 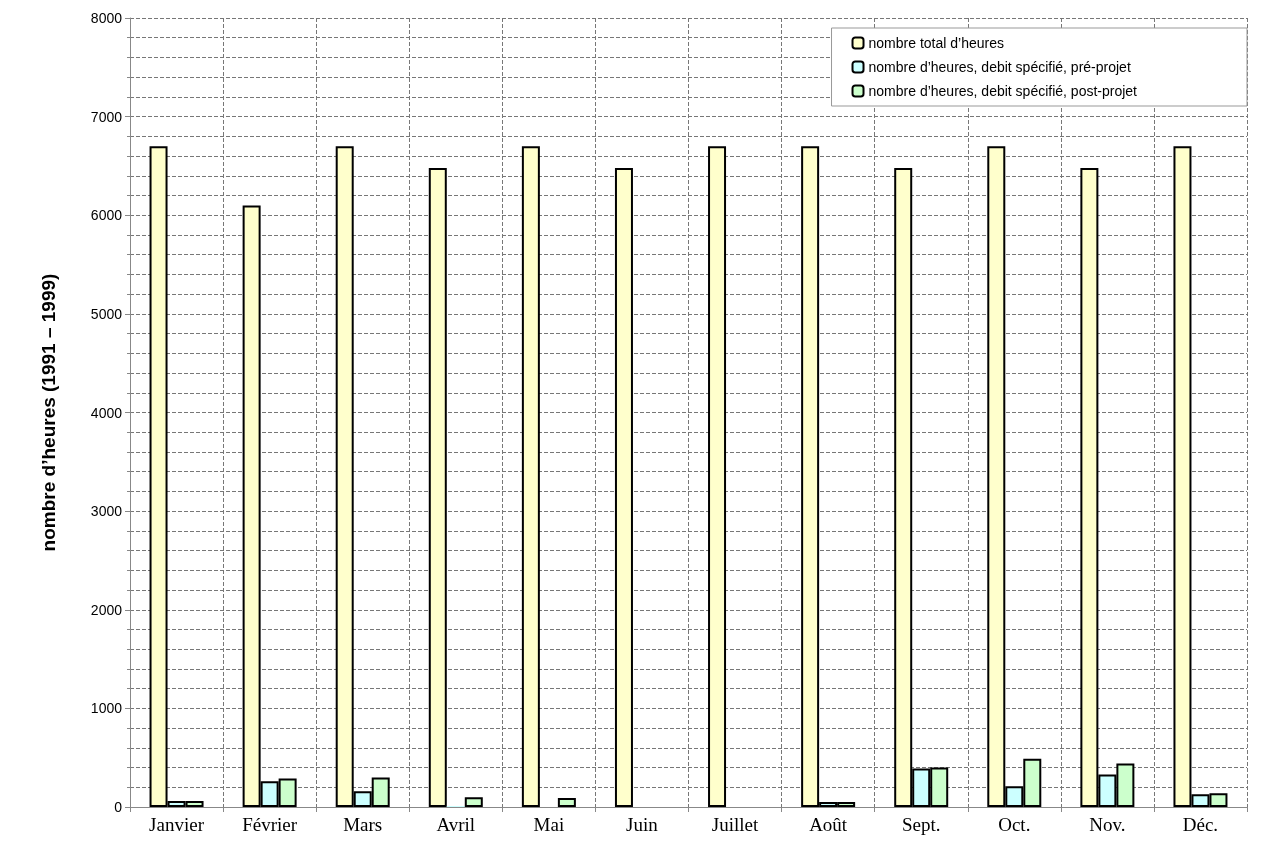 What do you see at coordinates (106, 313) in the screenshot?
I see `y-tick-label: 5000` at bounding box center [106, 313].